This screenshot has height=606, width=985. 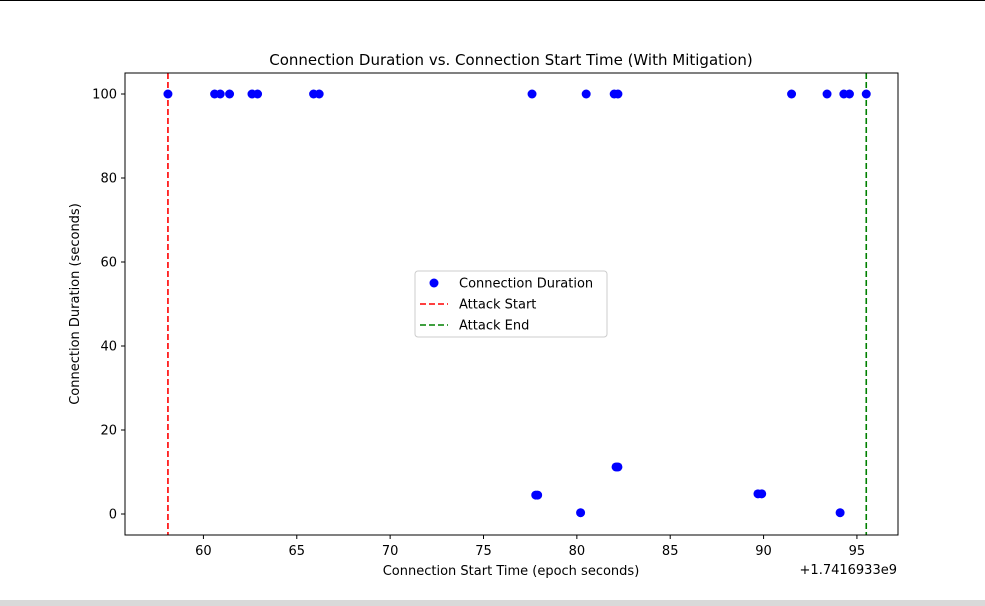 What do you see at coordinates (530, 547) in the screenshot?
I see `x-axis-ticks: 60 65 70 75 80 85 90 95` at bounding box center [530, 547].